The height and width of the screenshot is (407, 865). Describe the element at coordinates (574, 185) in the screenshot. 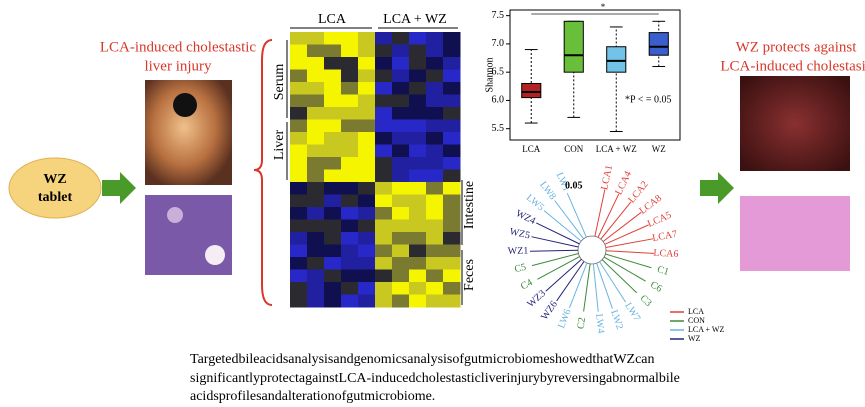

I see `tree-scale: 0.05` at that location.